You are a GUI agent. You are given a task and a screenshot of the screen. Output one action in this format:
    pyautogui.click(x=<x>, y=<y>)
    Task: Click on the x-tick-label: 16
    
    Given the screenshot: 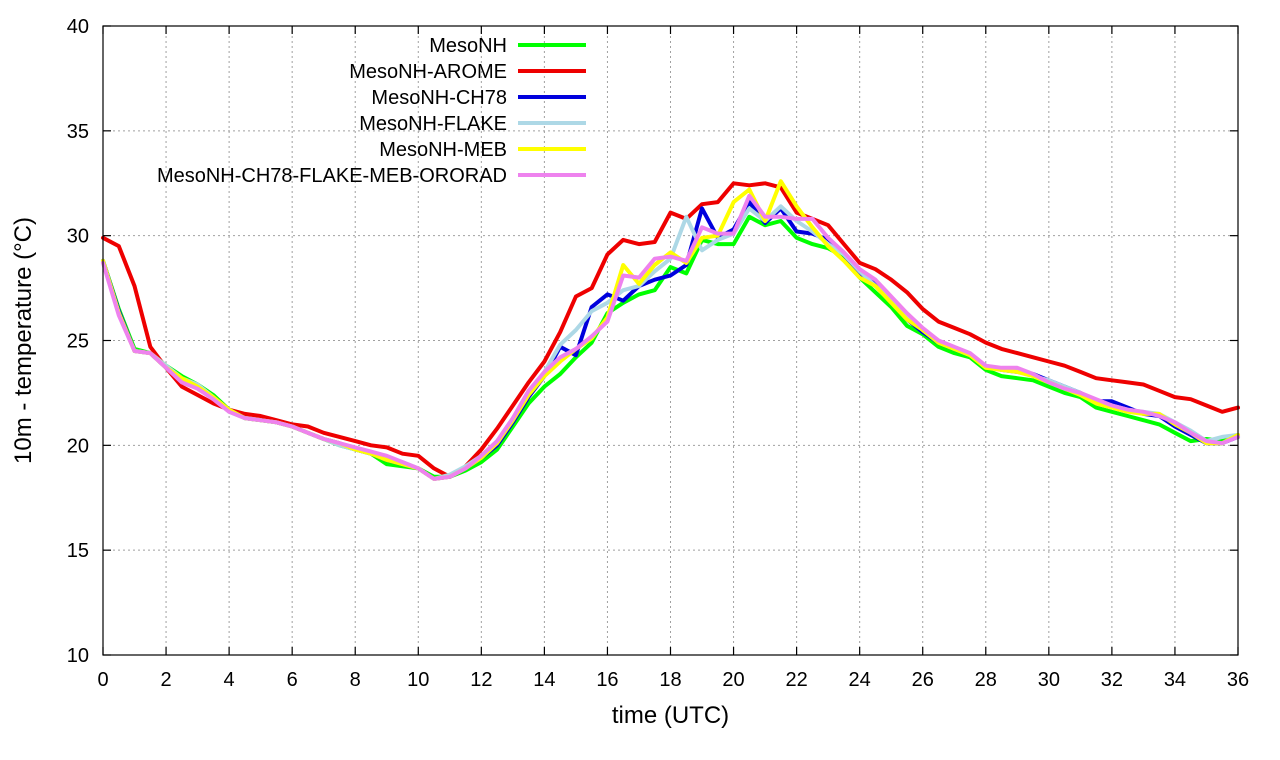 What is the action you would take?
    pyautogui.click(x=607, y=680)
    